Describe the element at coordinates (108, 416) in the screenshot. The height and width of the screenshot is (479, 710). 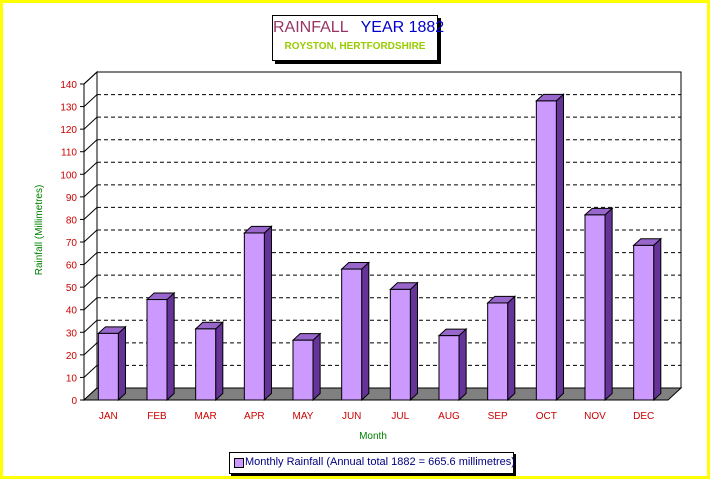
I see `x-tick-label: JAN` at that location.